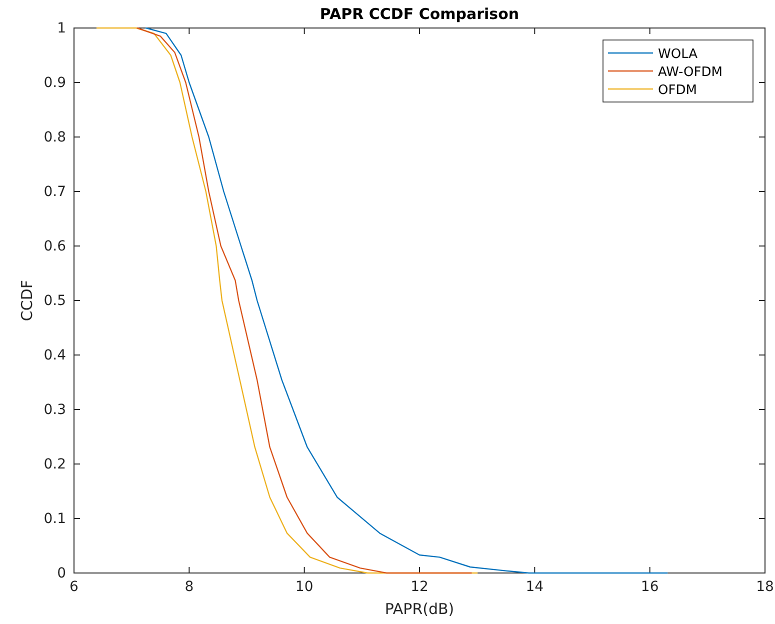  Describe the element at coordinates (61, 28) in the screenshot. I see `y-tick-label: 1` at that location.